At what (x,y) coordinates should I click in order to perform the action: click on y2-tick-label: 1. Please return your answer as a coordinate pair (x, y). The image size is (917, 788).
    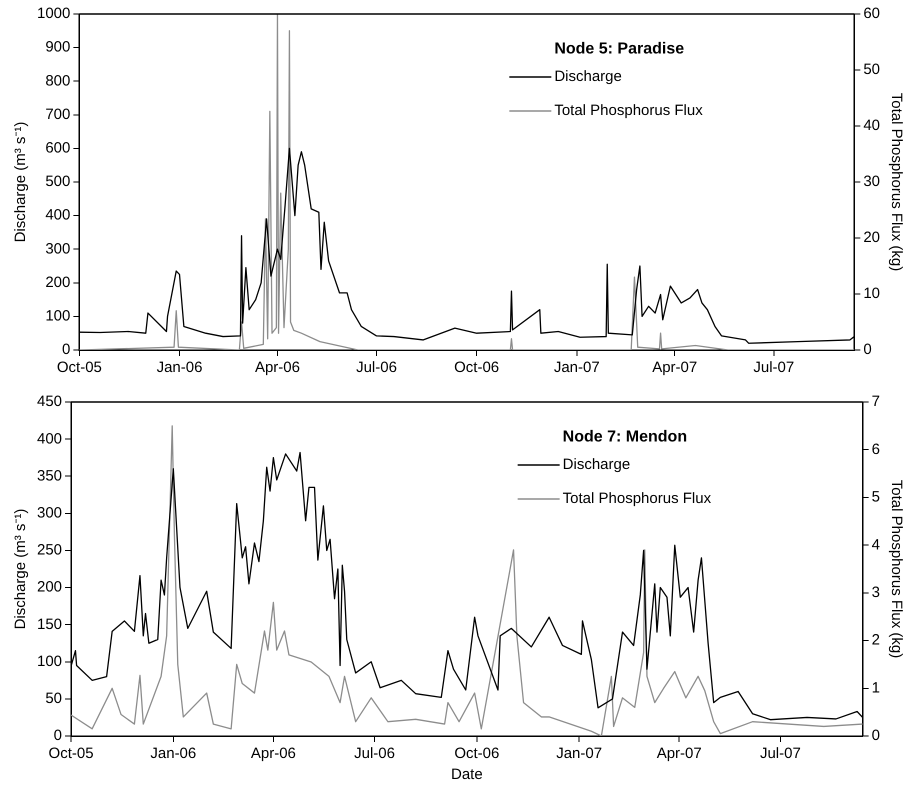
    Looking at the image, I should click on (876, 687).